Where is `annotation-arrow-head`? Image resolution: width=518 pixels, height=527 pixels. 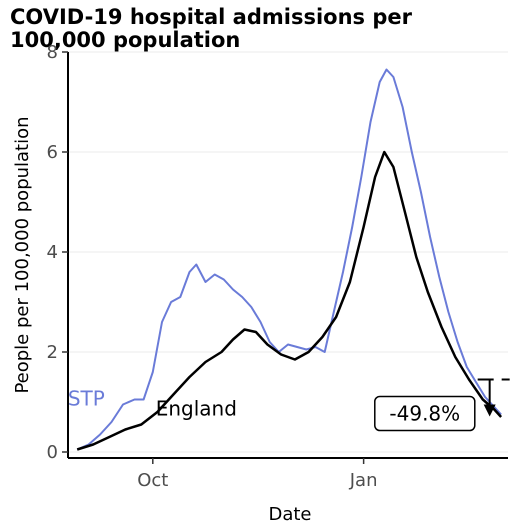
annotation-arrow-head is located at coordinates (489, 410).